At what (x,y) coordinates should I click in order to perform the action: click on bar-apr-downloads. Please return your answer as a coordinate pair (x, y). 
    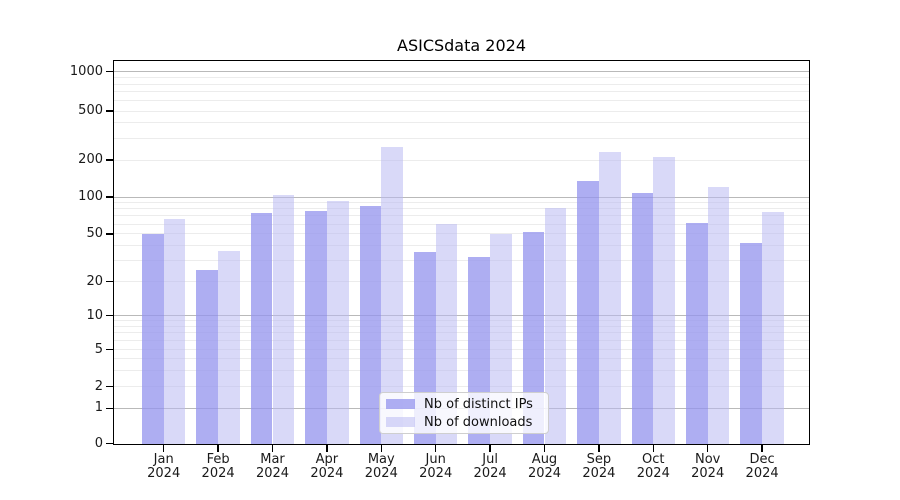
    Looking at the image, I should click on (337, 322).